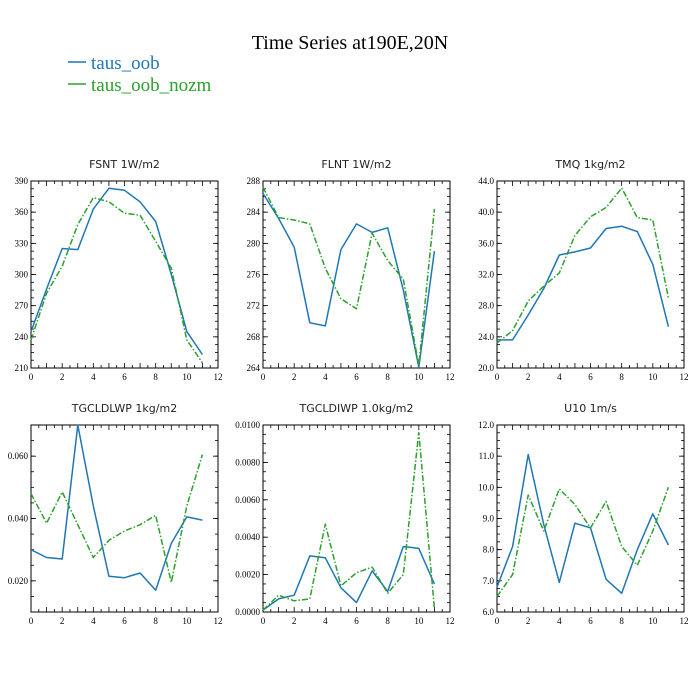  I want to click on y-tick-label: 360, so click(22, 212).